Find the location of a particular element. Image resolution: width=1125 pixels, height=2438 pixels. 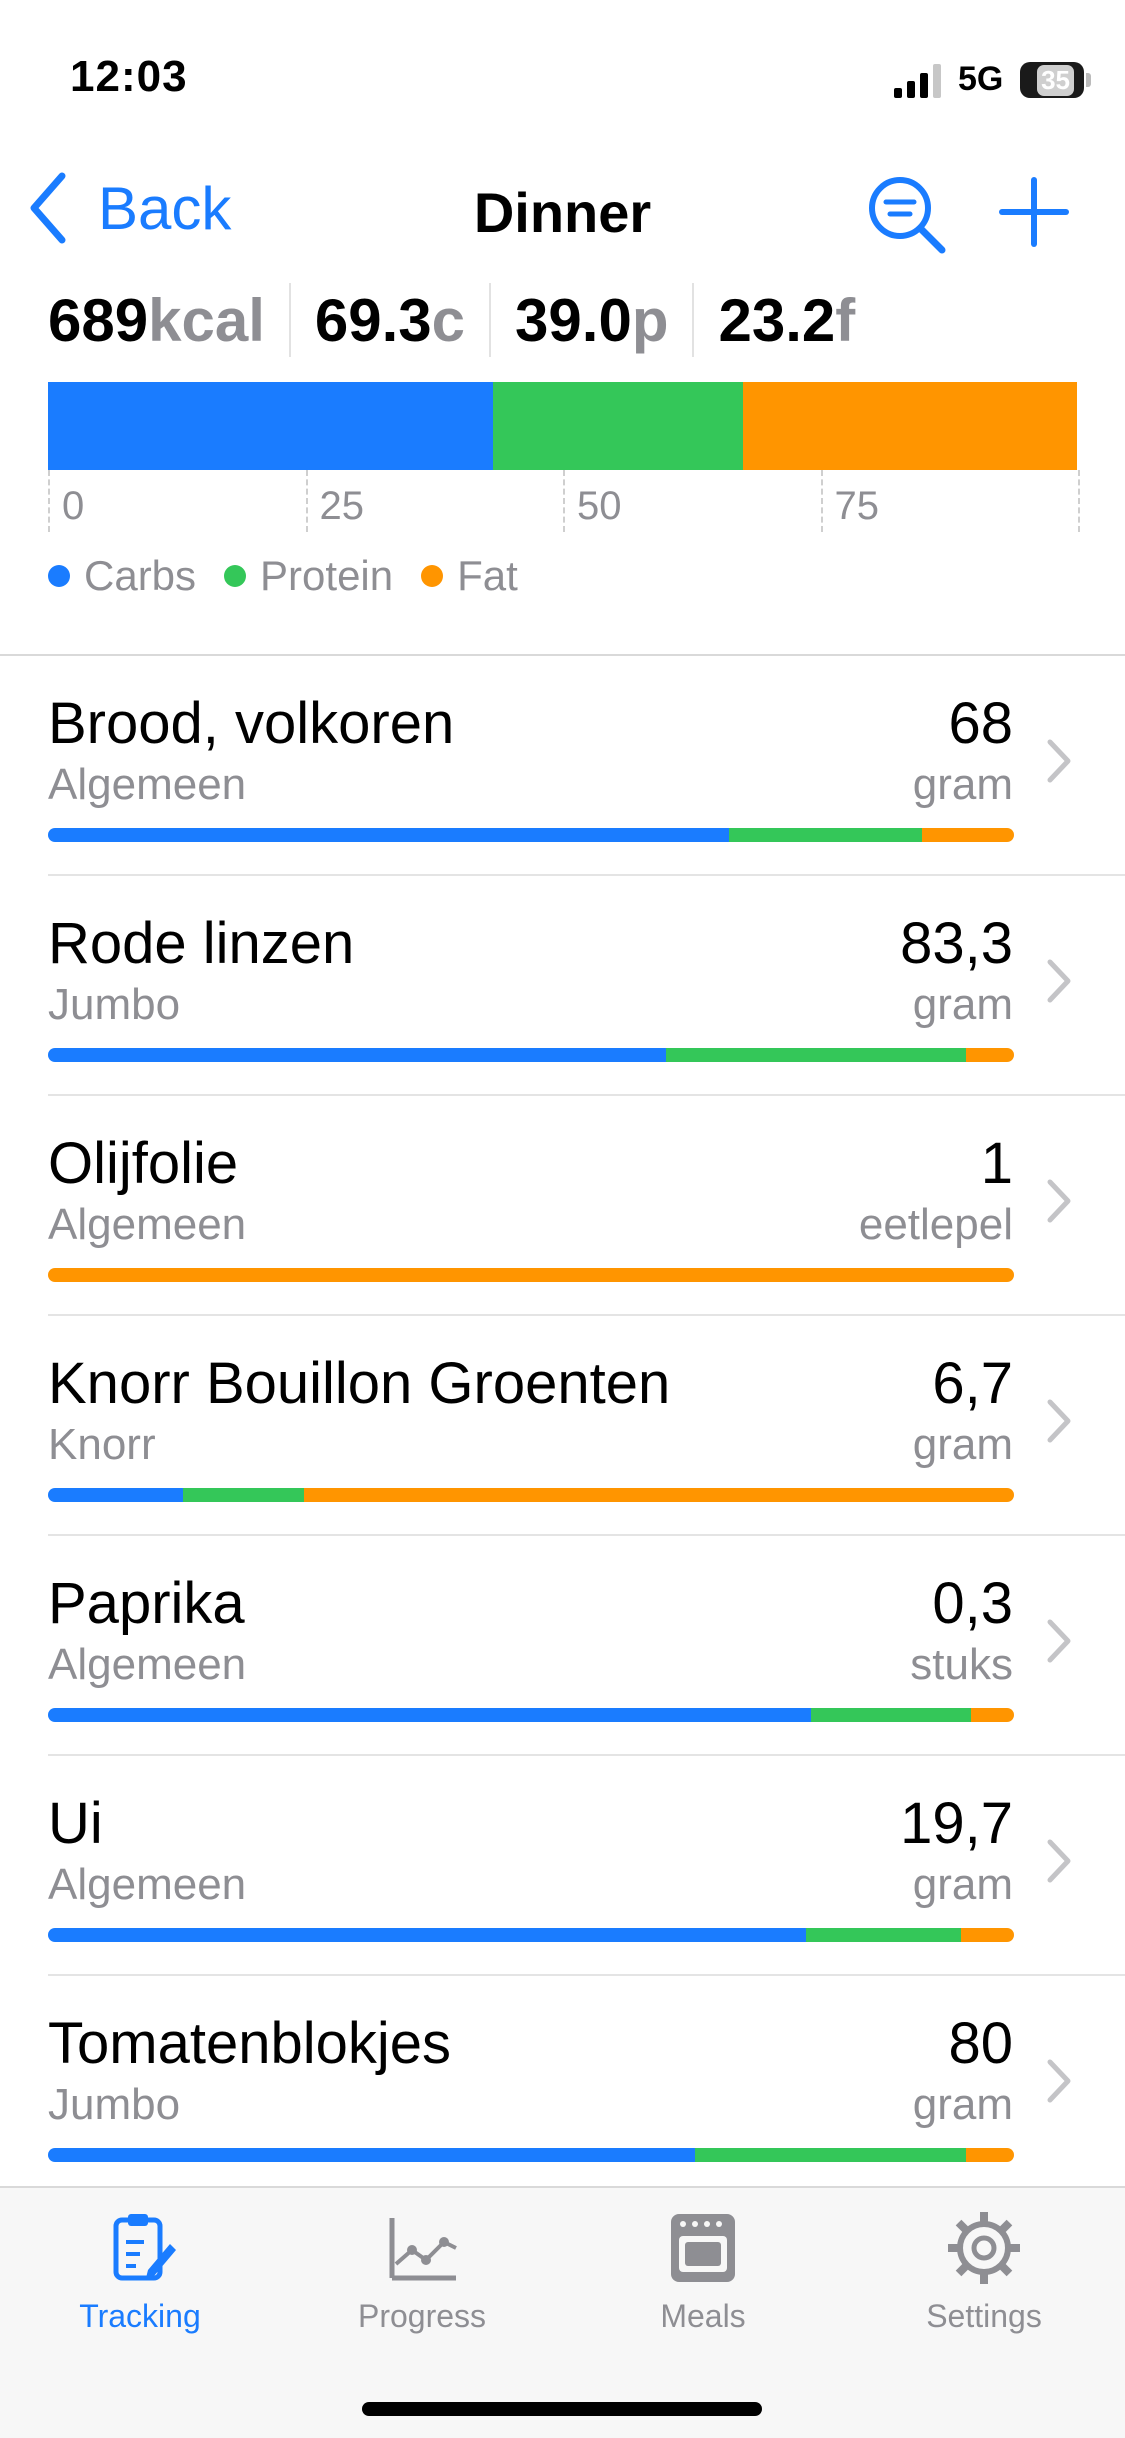

gear-icon is located at coordinates (984, 2248).